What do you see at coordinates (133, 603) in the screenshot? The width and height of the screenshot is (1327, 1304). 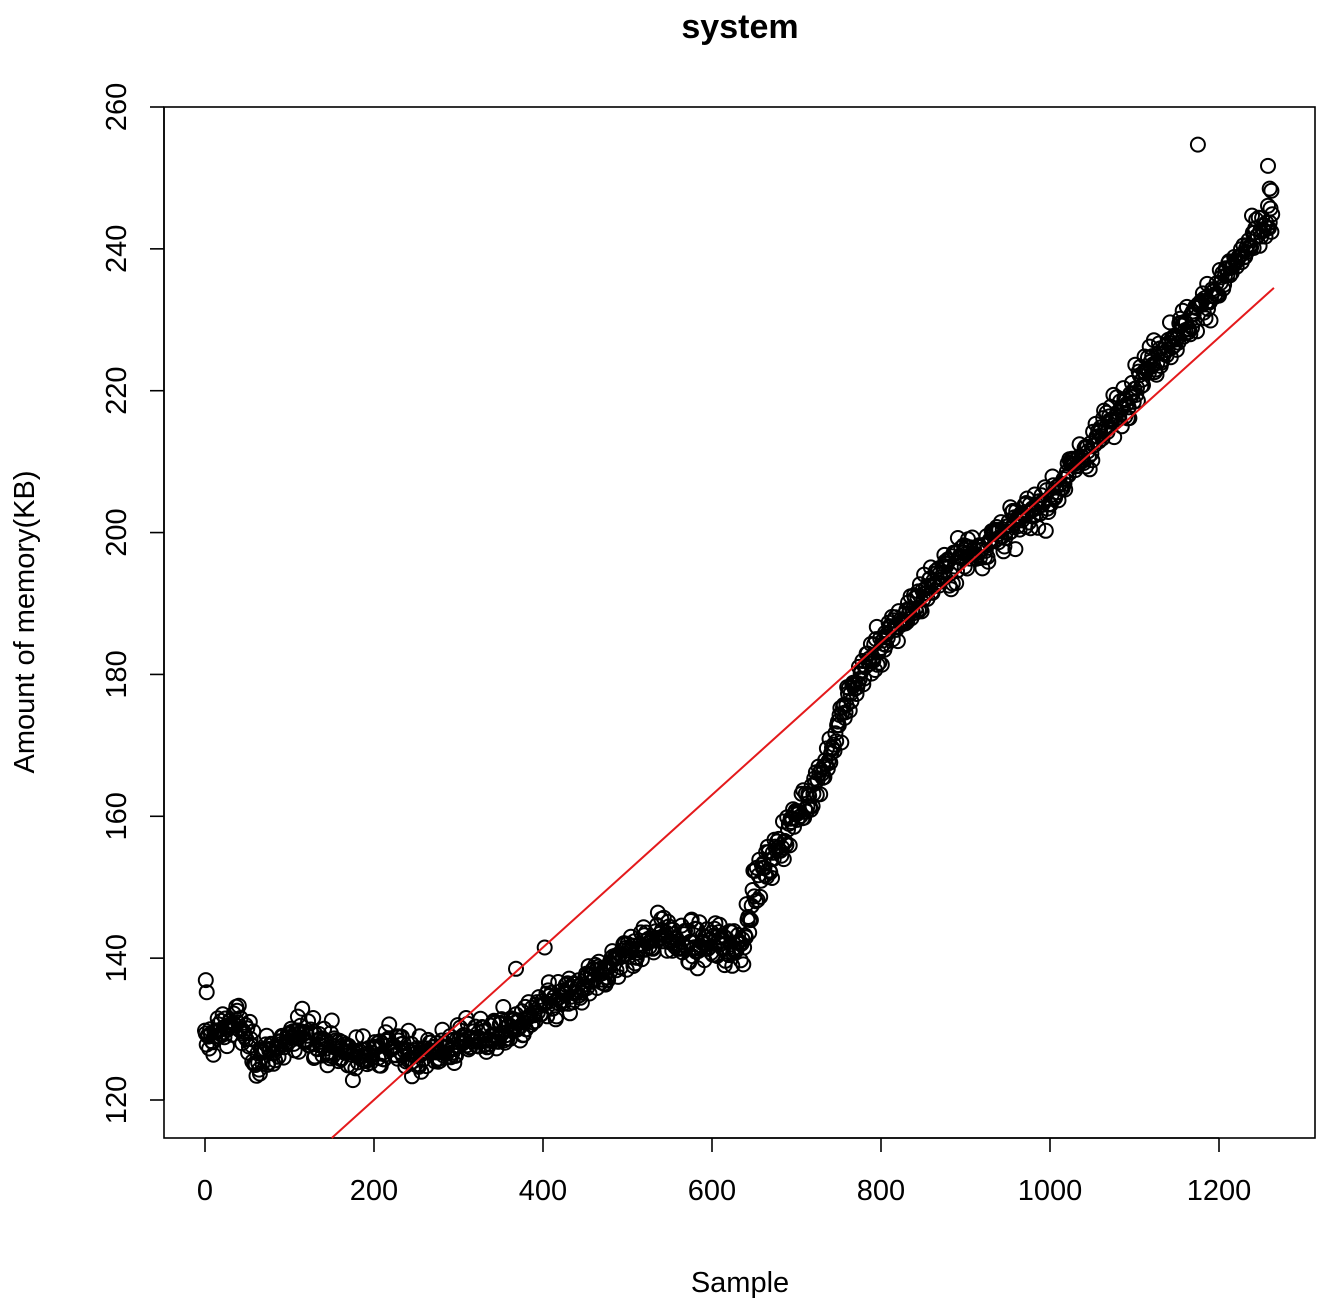 I see `y-axis: 120 140 160 180 200 220 240 260` at bounding box center [133, 603].